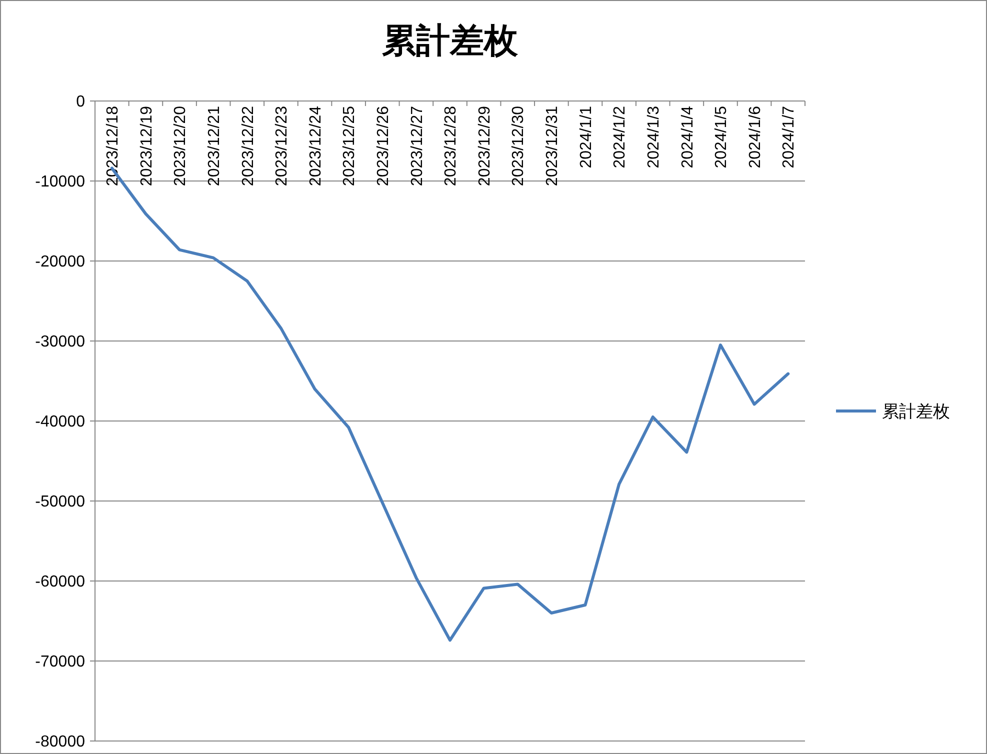  What do you see at coordinates (721, 137) in the screenshot?
I see `x-tick-label: 2024/1/5` at bounding box center [721, 137].